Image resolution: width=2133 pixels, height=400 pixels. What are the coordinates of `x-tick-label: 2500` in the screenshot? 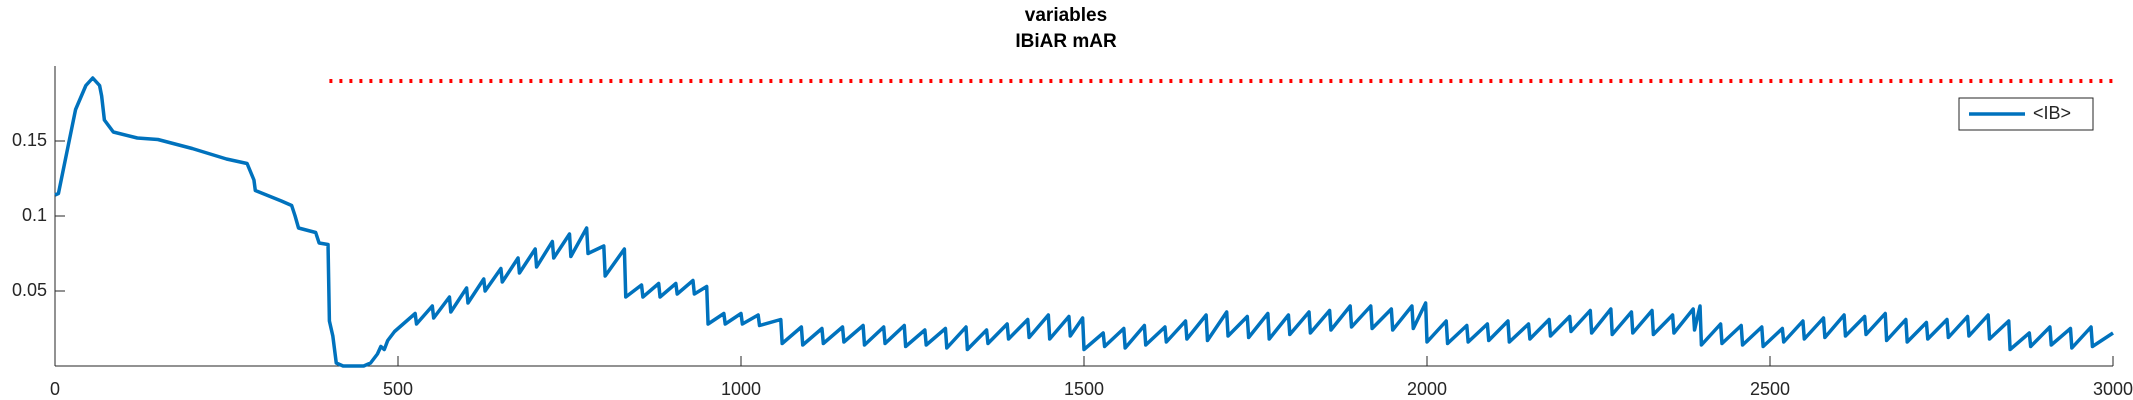 It's located at (1770, 389).